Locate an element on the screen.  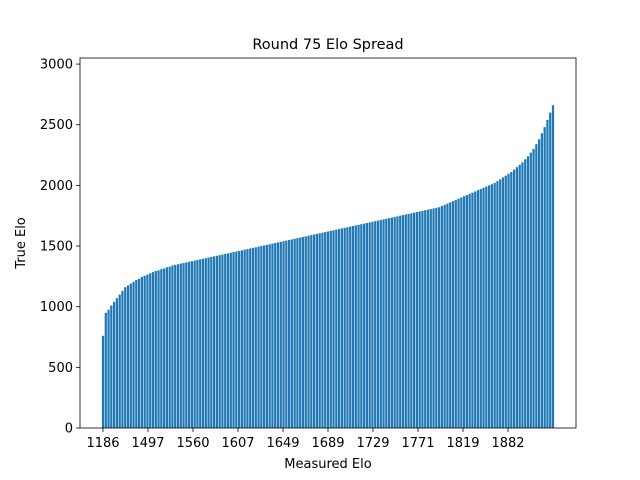
y-axis-ticks: 0 500 1000 1500 2000 2500 3000 is located at coordinates (60, 247).